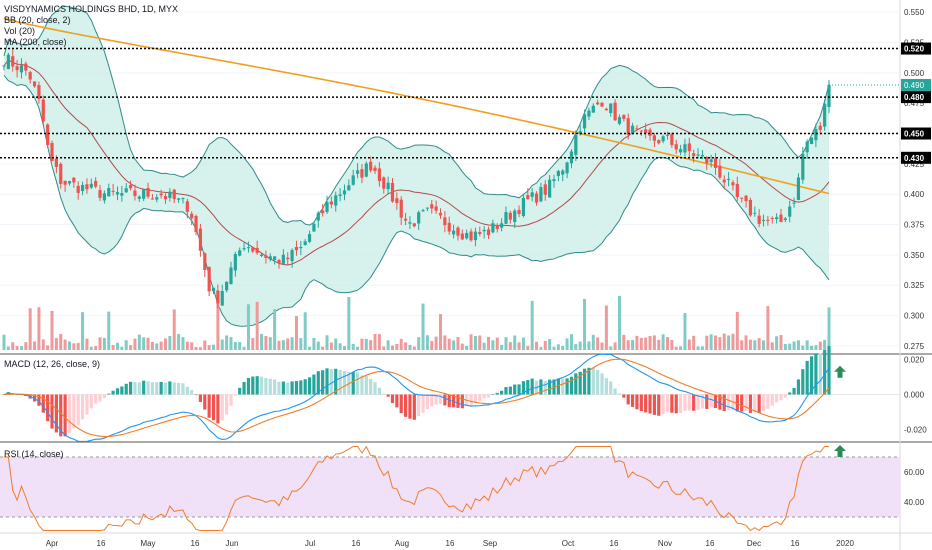 This screenshot has width=932, height=550. I want to click on ma-legend: MA (200, close), so click(35, 42).